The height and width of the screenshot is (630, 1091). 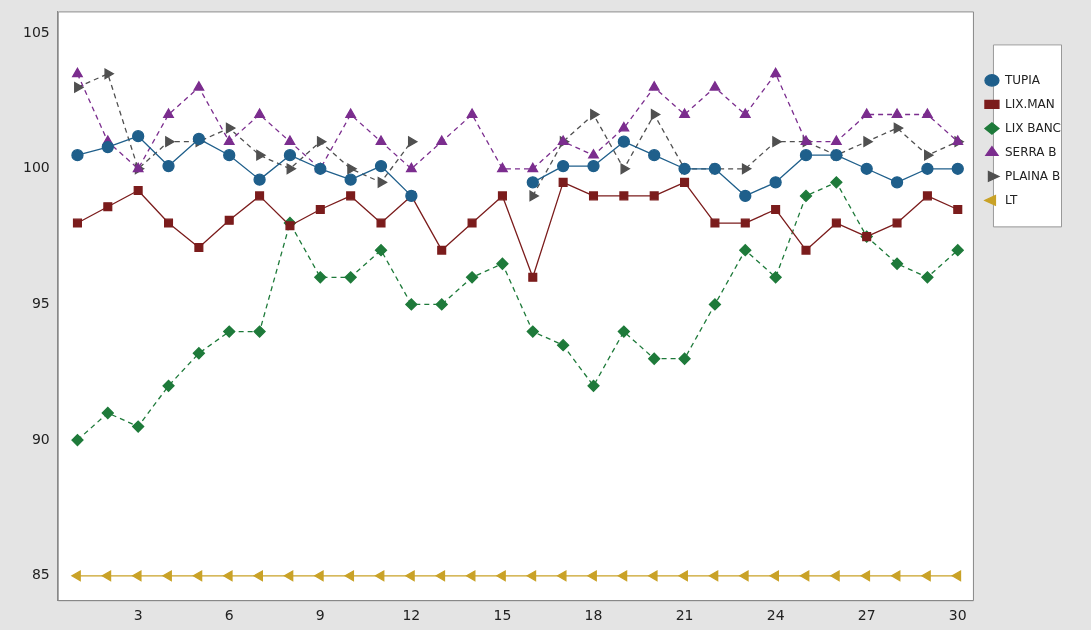 I want to click on x-tick-label: 9, so click(x=320, y=615).